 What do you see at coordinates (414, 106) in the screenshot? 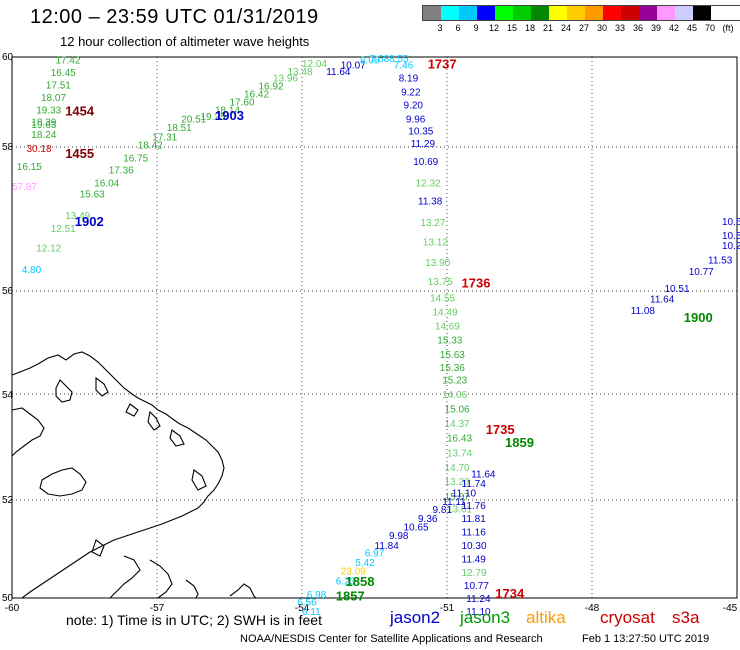
I see `wave-height-value: 9.20` at bounding box center [414, 106].